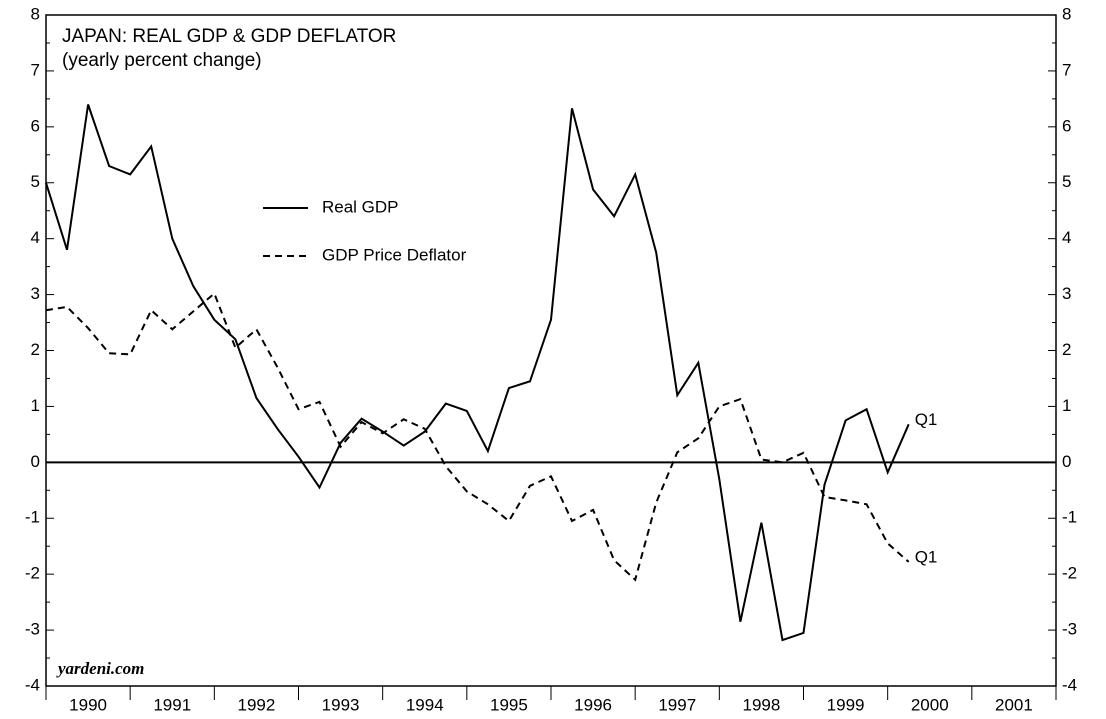  What do you see at coordinates (425, 704) in the screenshot?
I see `x-tick-label: 1994` at bounding box center [425, 704].